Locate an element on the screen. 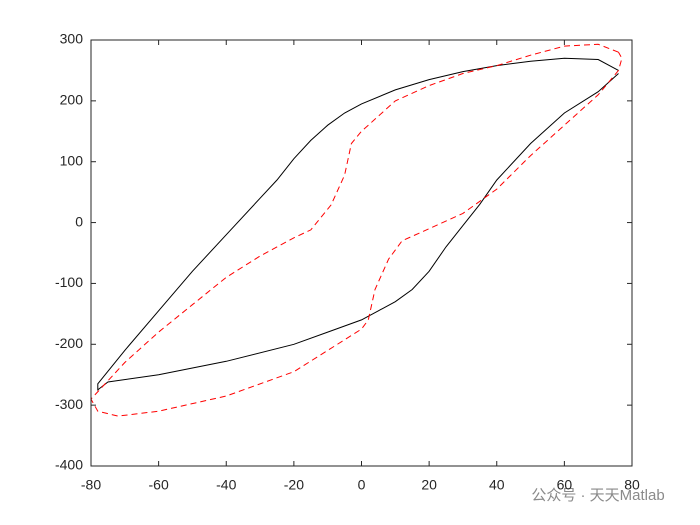 This screenshot has width=700, height=525. x-tick-label: 80 is located at coordinates (632, 485).